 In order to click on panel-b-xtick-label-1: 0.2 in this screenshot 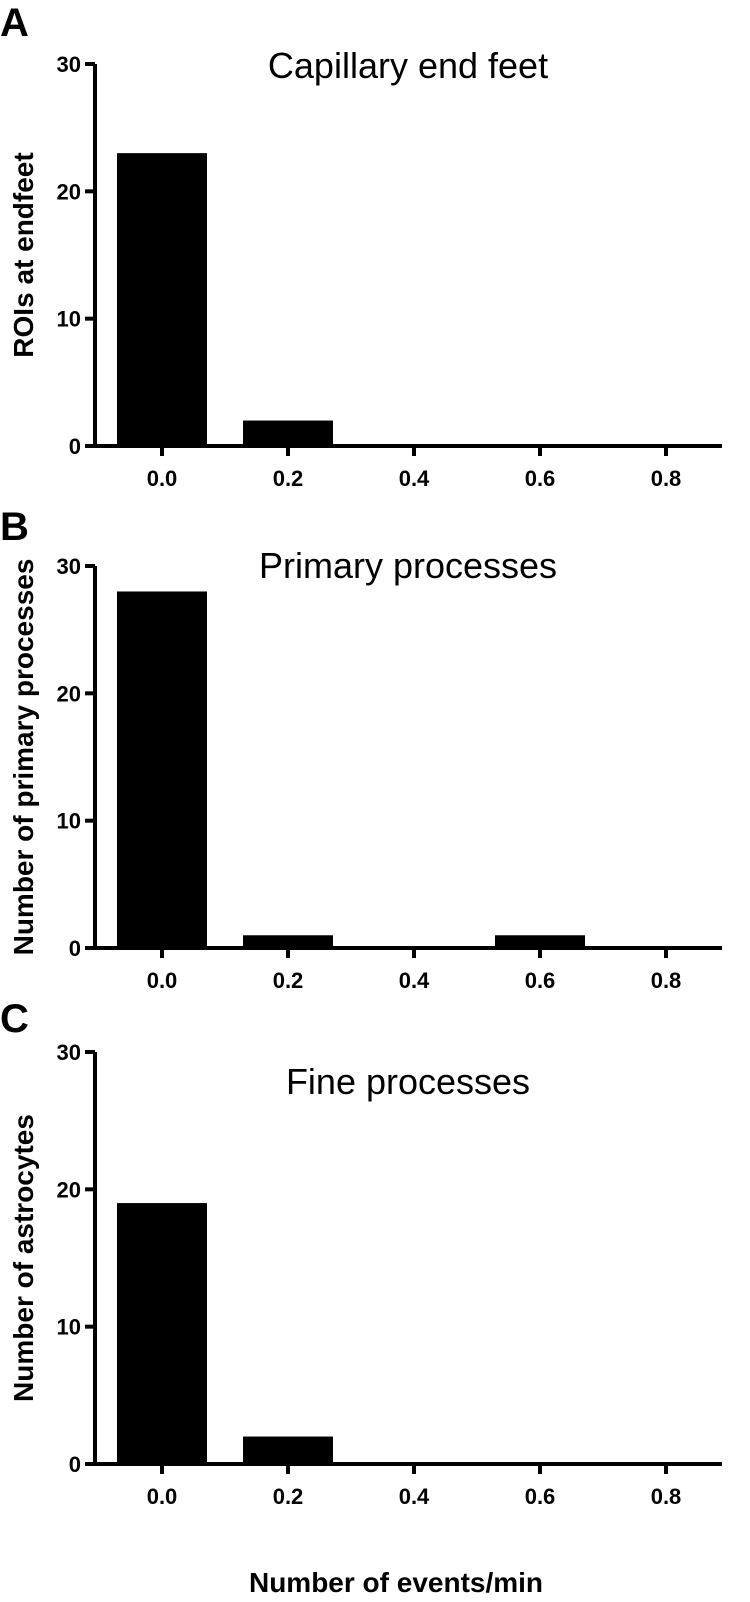, I will do `click(288, 980)`.